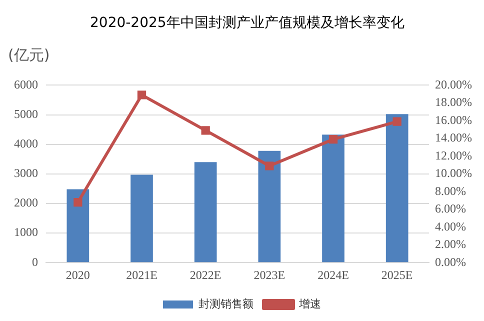 The image size is (484, 321). What do you see at coordinates (142, 275) in the screenshot?
I see `x-tick-label: 2021E` at bounding box center [142, 275].